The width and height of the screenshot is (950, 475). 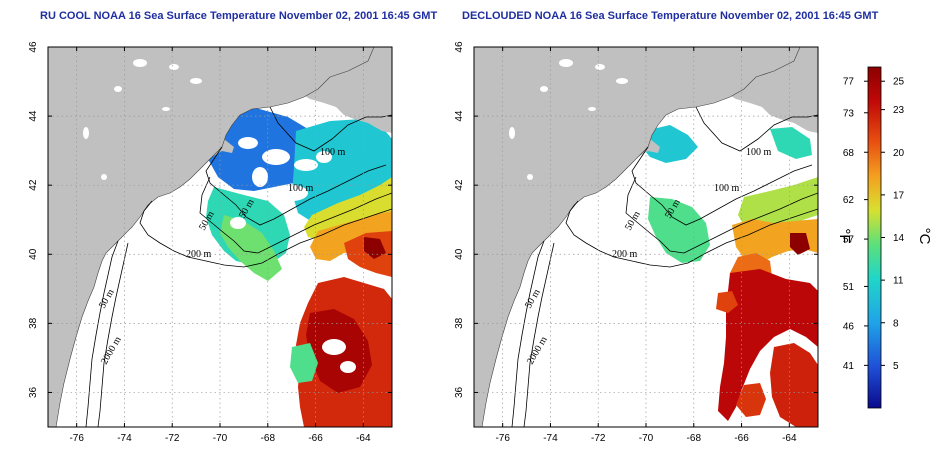 What do you see at coordinates (849, 82) in the screenshot?
I see `fahrenheit-tick-label: 77` at bounding box center [849, 82].